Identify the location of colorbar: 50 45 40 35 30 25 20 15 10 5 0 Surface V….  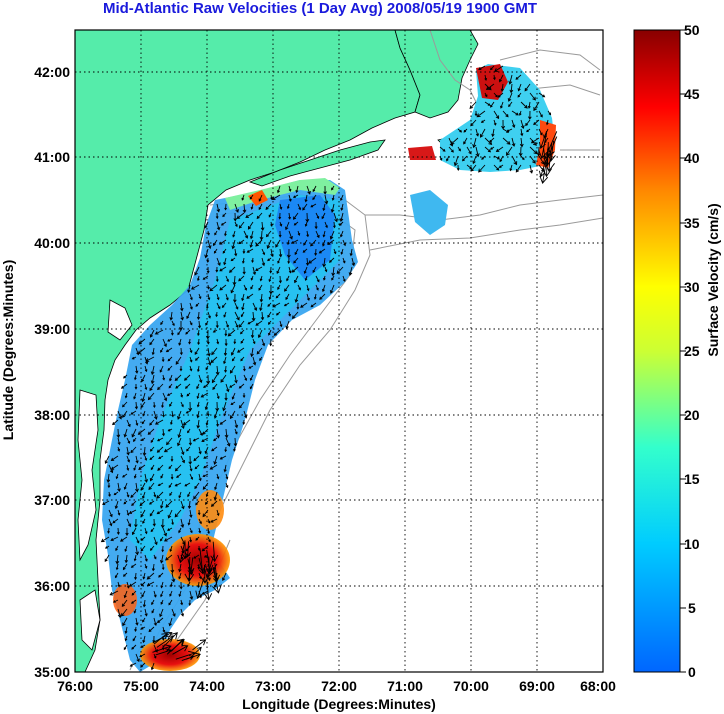
(677, 351).